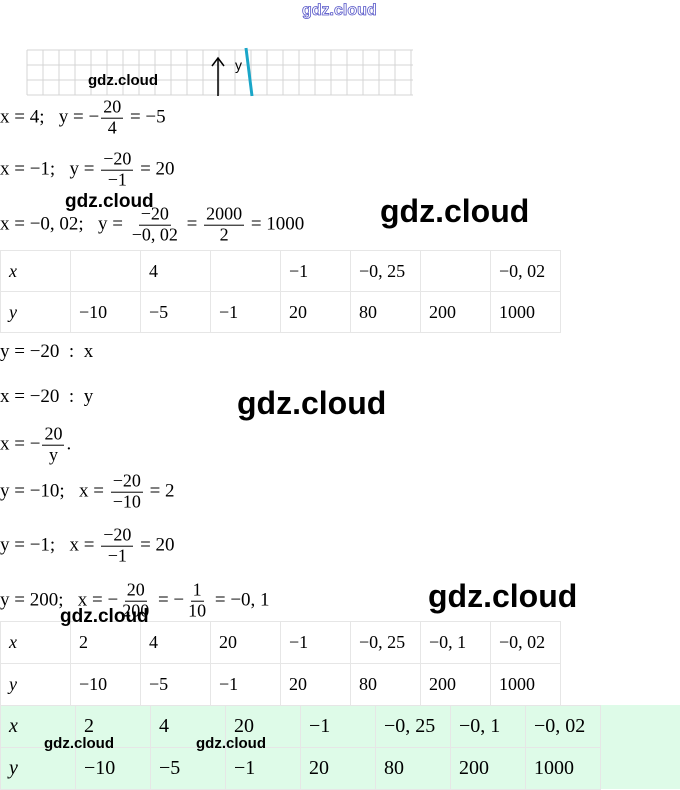 Image resolution: width=680 pixels, height=790 pixels. What do you see at coordinates (224, 234) in the screenshot?
I see `denominator: 2` at bounding box center [224, 234].